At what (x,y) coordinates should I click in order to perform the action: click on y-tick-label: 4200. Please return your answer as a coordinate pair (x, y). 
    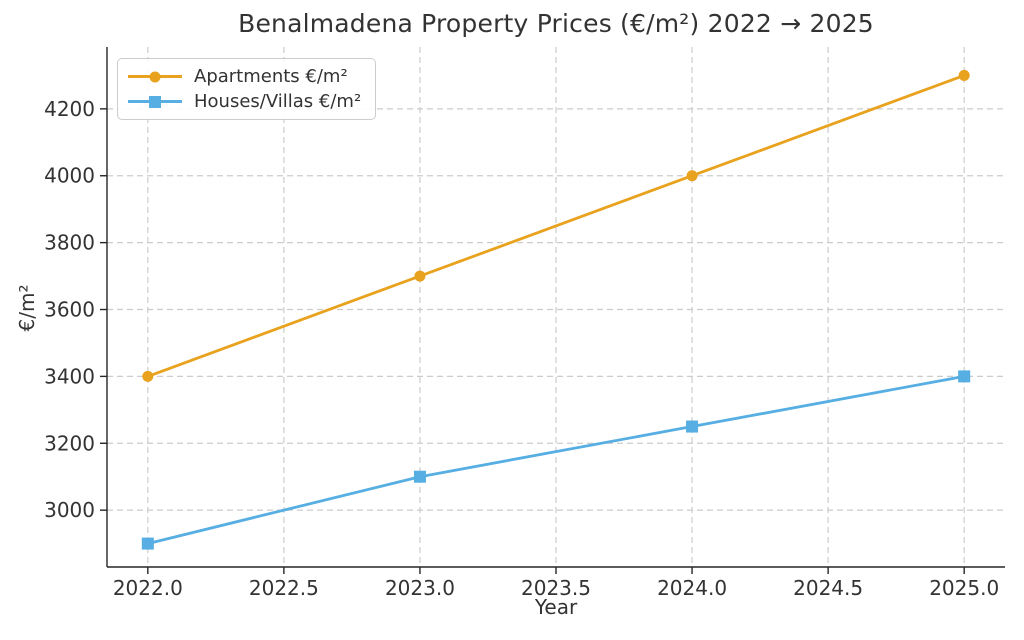
    Looking at the image, I should click on (69, 109).